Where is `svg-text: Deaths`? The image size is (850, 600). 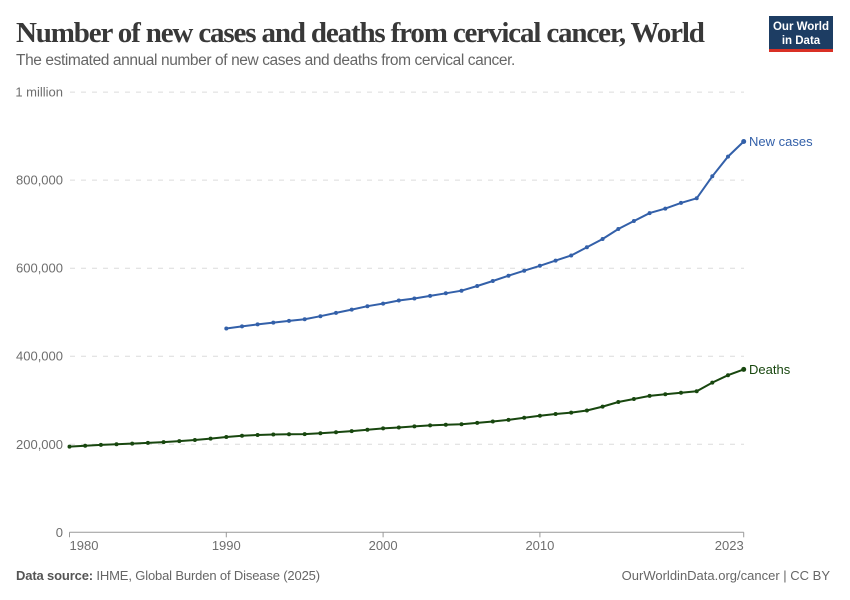 svg-text: Deaths is located at coordinates (770, 369).